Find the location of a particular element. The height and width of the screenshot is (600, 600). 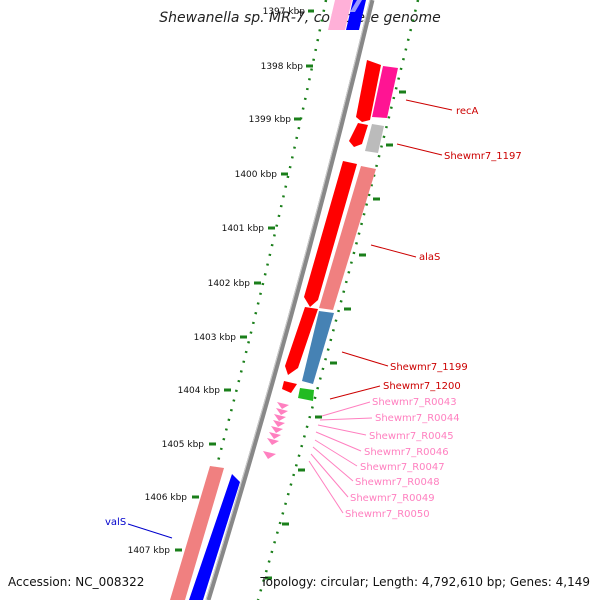

gene-recA-reverse is located at coordinates (368, 91).